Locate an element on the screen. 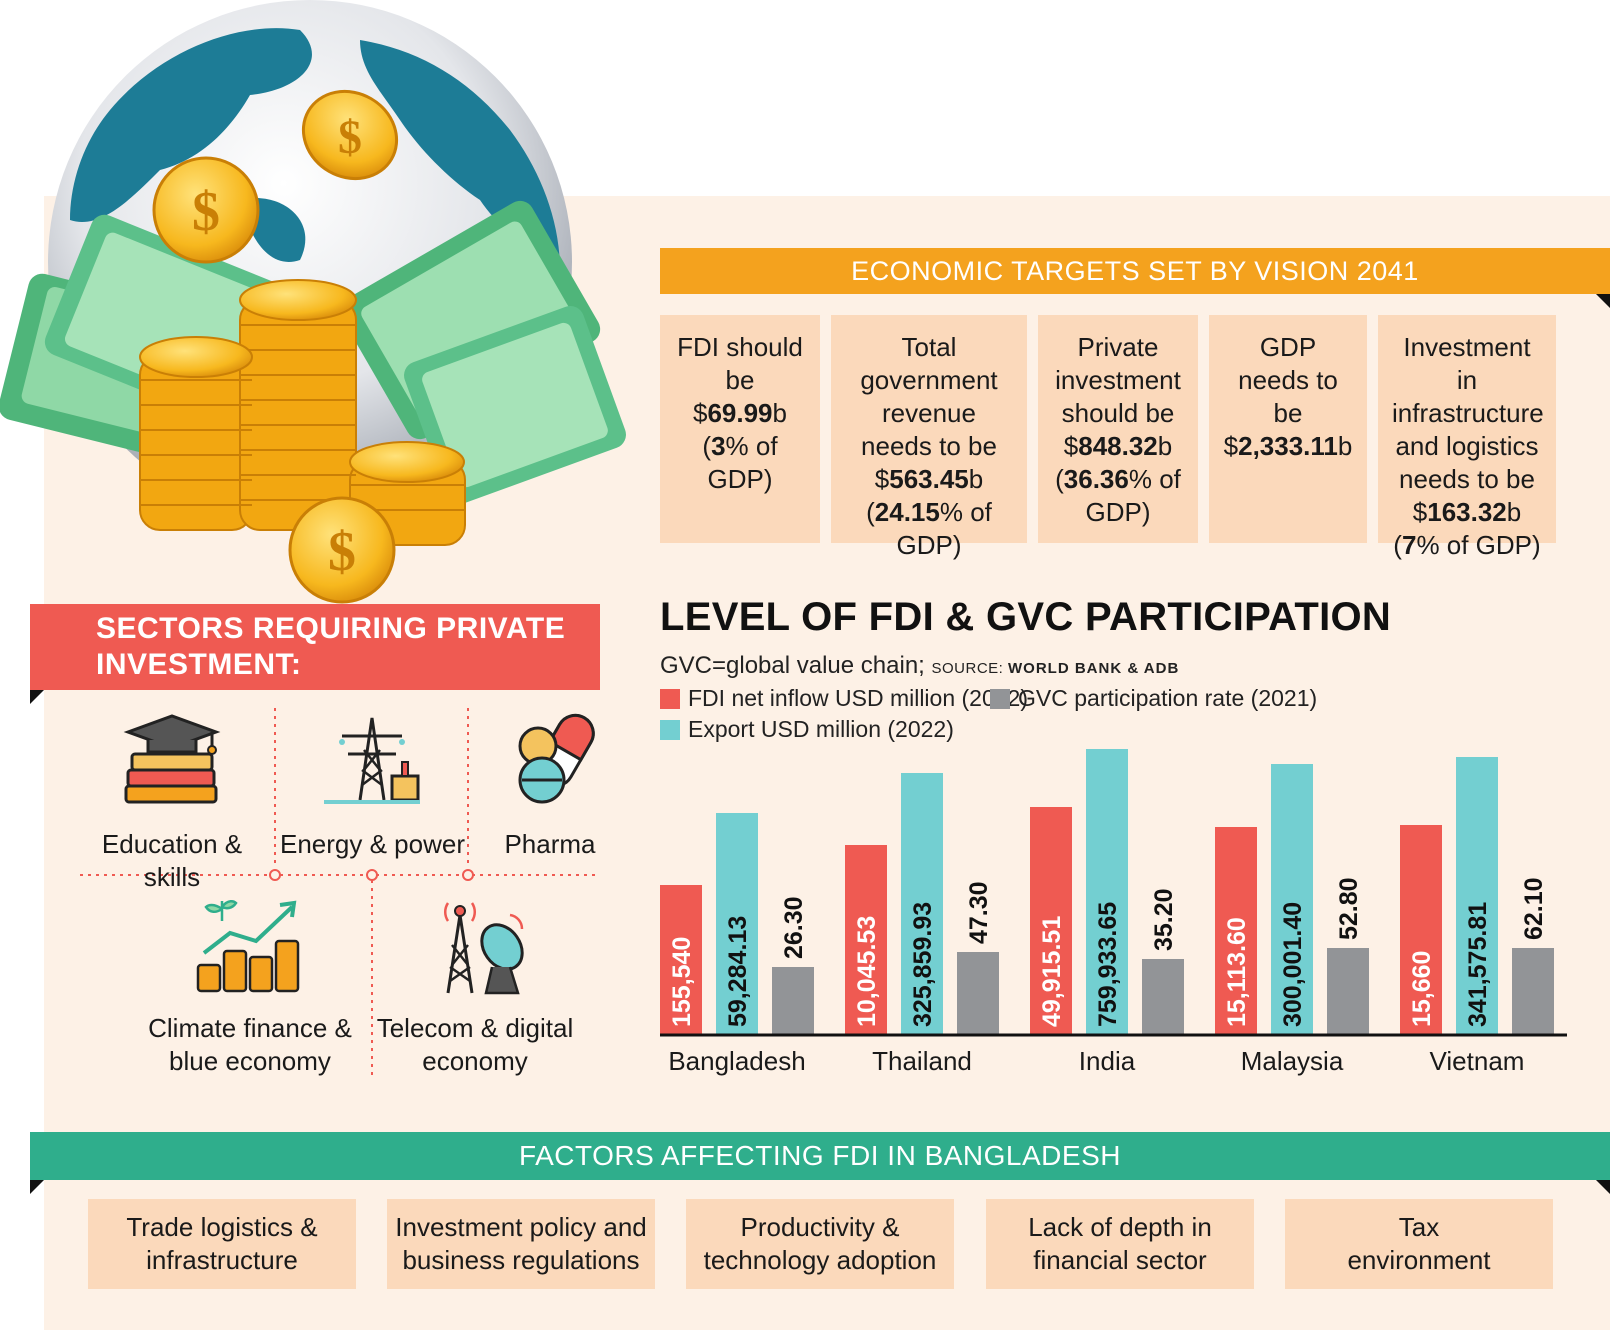  sector-label-line: economy is located at coordinates (475, 1061).